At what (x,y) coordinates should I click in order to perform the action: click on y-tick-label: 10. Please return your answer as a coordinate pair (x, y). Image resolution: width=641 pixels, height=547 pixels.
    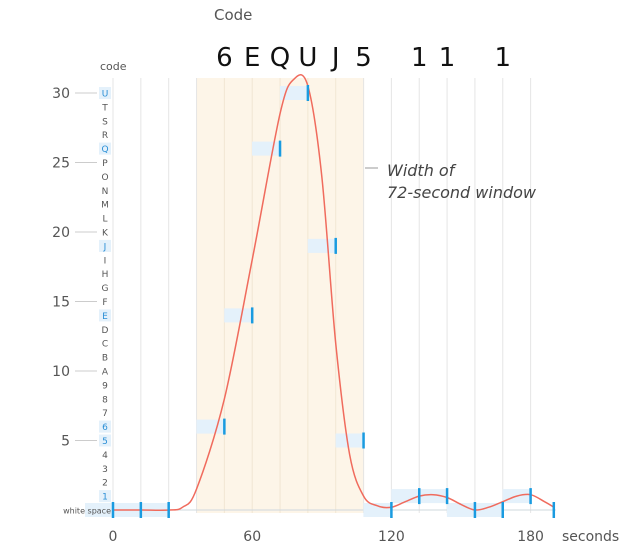
    Looking at the image, I should click on (61, 372).